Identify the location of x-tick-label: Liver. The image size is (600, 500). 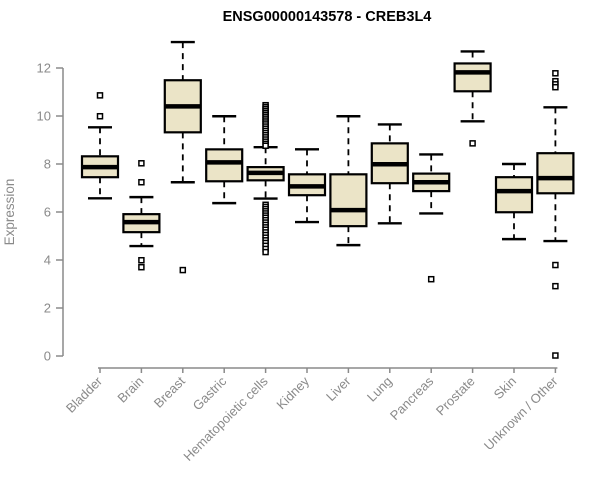
(338, 388).